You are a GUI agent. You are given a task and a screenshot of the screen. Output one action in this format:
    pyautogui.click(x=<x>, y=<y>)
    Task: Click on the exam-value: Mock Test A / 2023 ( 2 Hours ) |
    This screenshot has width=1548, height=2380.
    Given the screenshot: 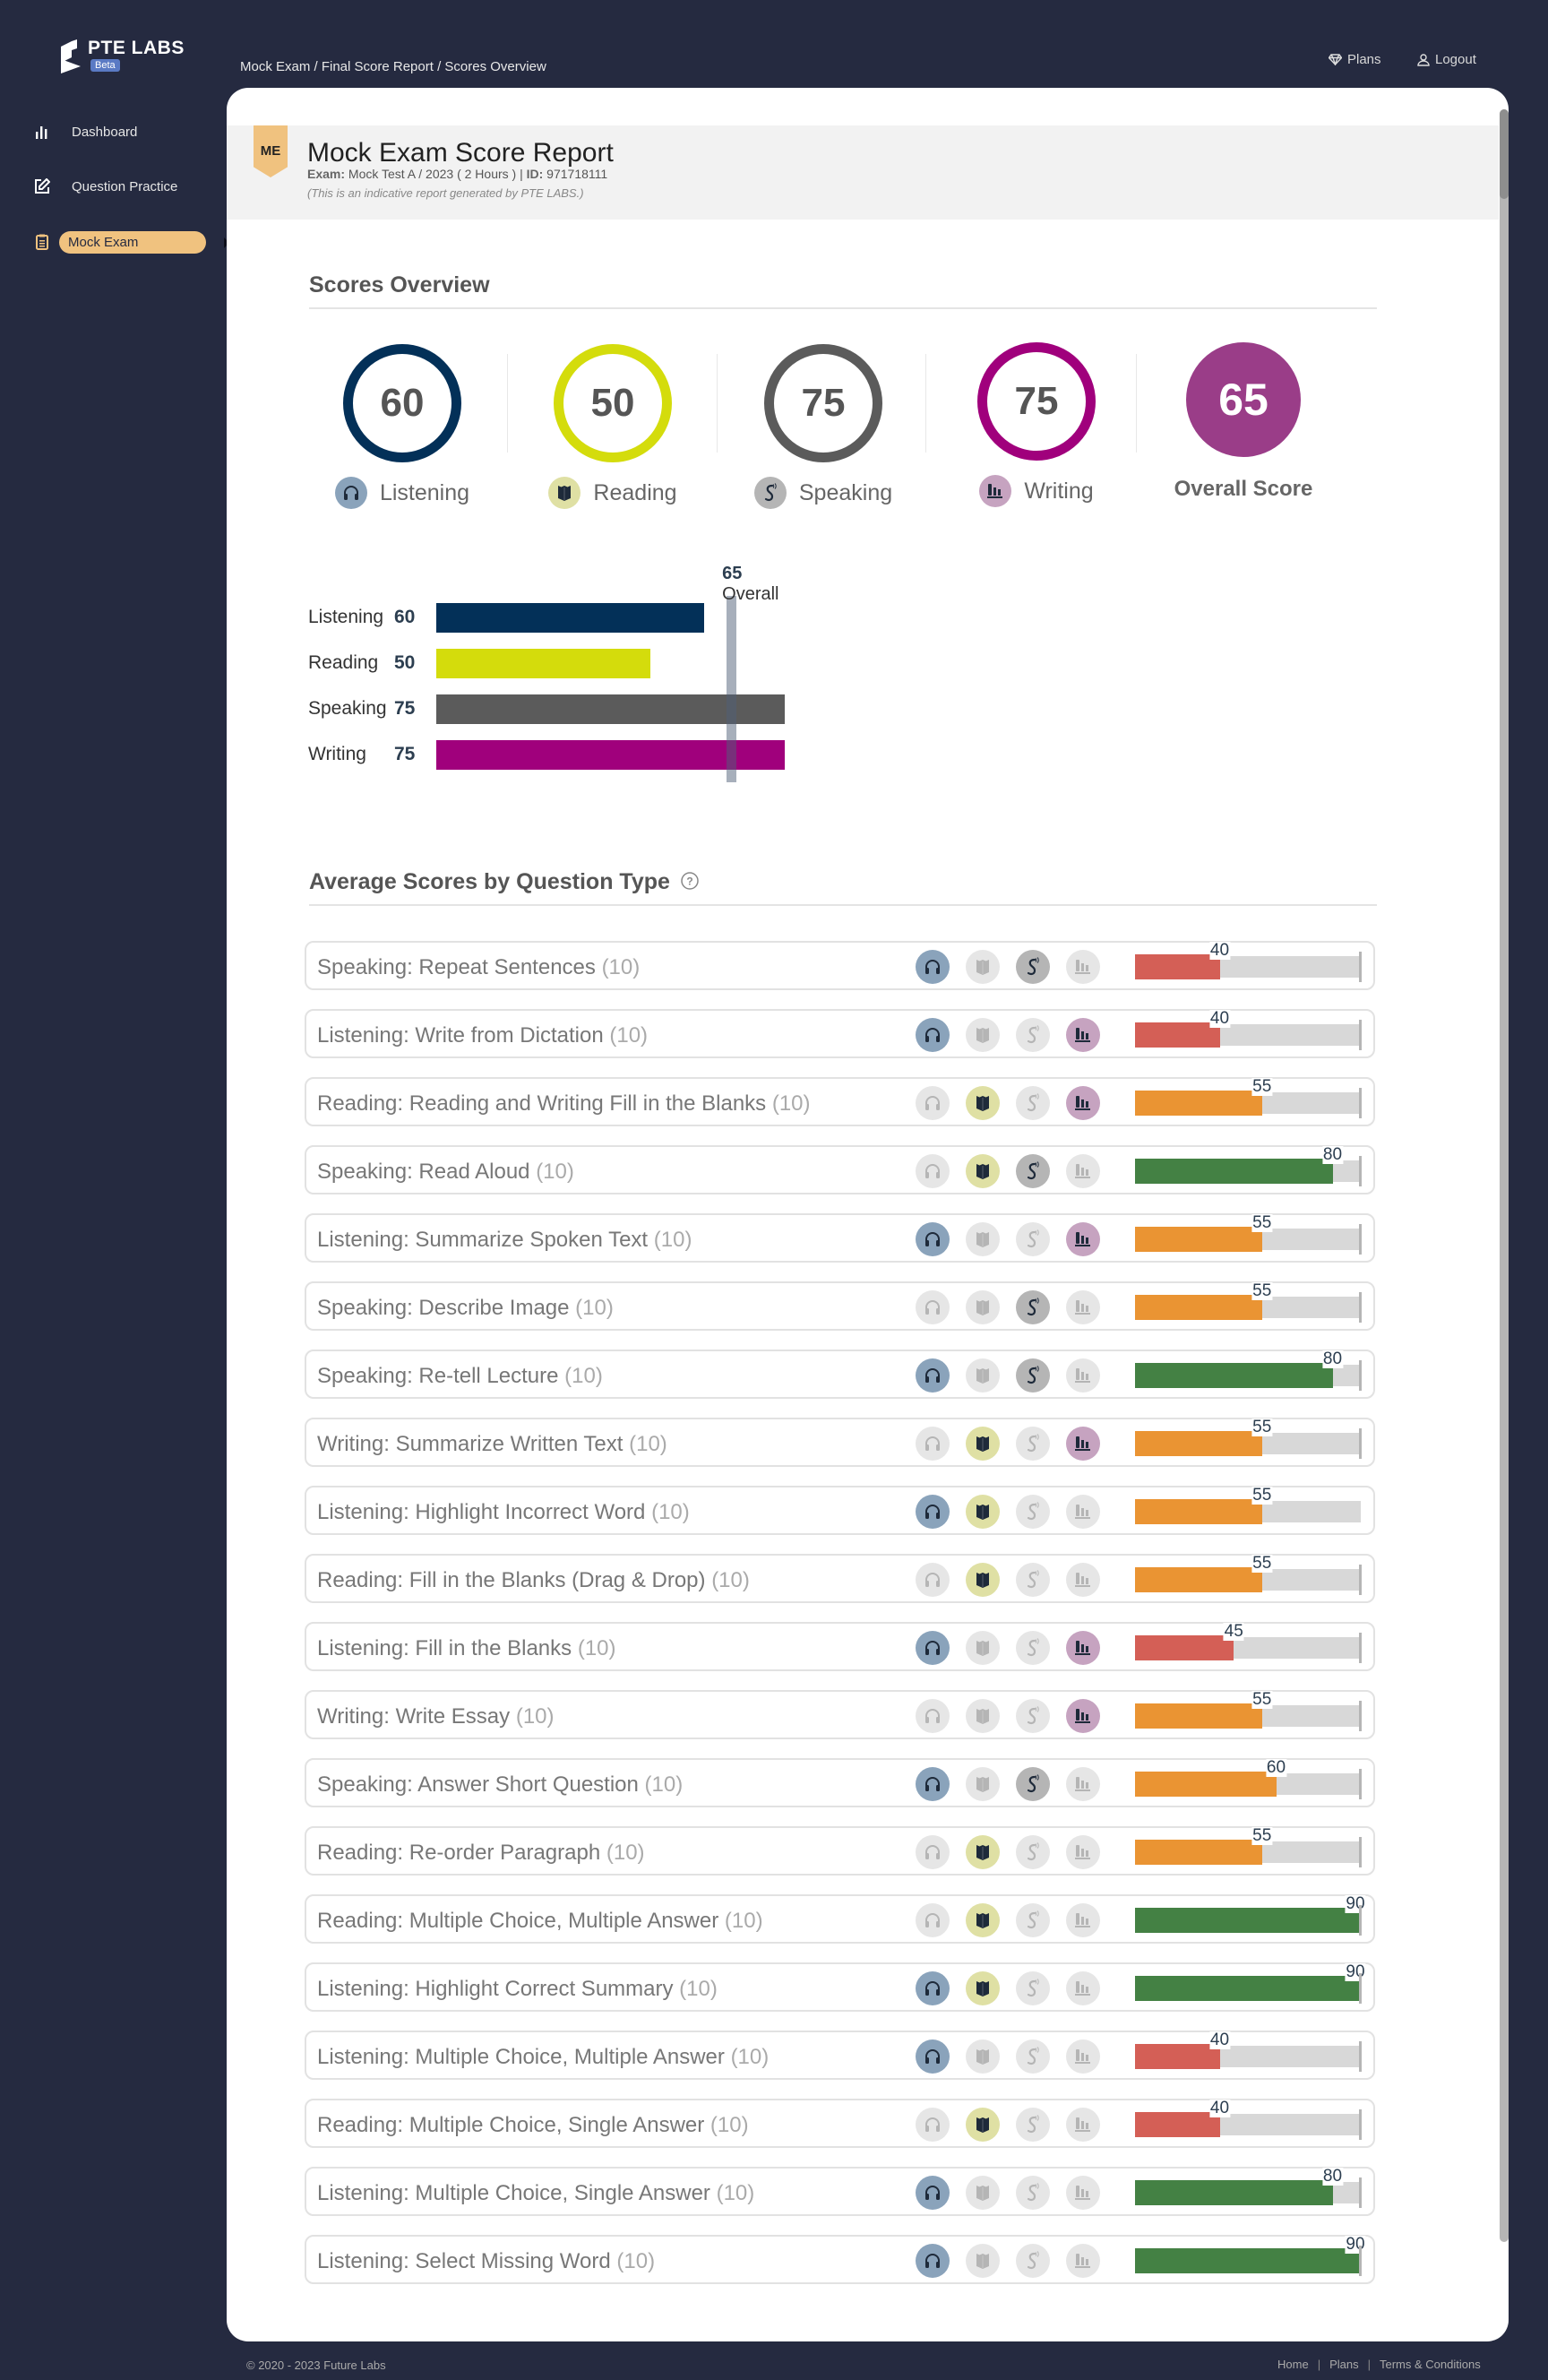 What is the action you would take?
    pyautogui.click(x=436, y=174)
    